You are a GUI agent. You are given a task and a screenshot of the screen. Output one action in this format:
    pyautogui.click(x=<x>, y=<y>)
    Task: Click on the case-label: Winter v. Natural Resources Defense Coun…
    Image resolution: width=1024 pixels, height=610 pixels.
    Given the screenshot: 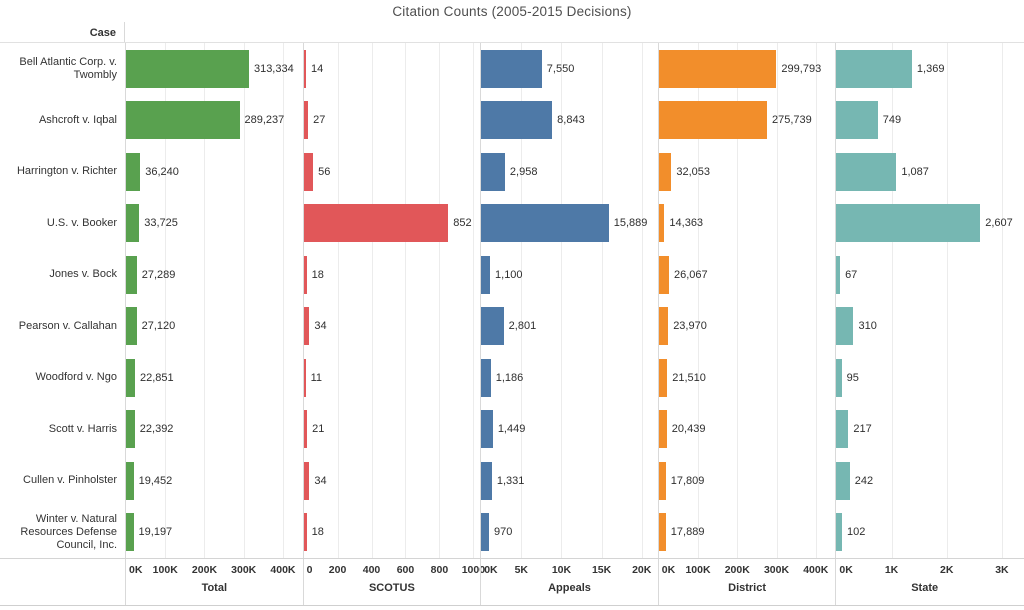 What is the action you would take?
    pyautogui.click(x=68, y=531)
    